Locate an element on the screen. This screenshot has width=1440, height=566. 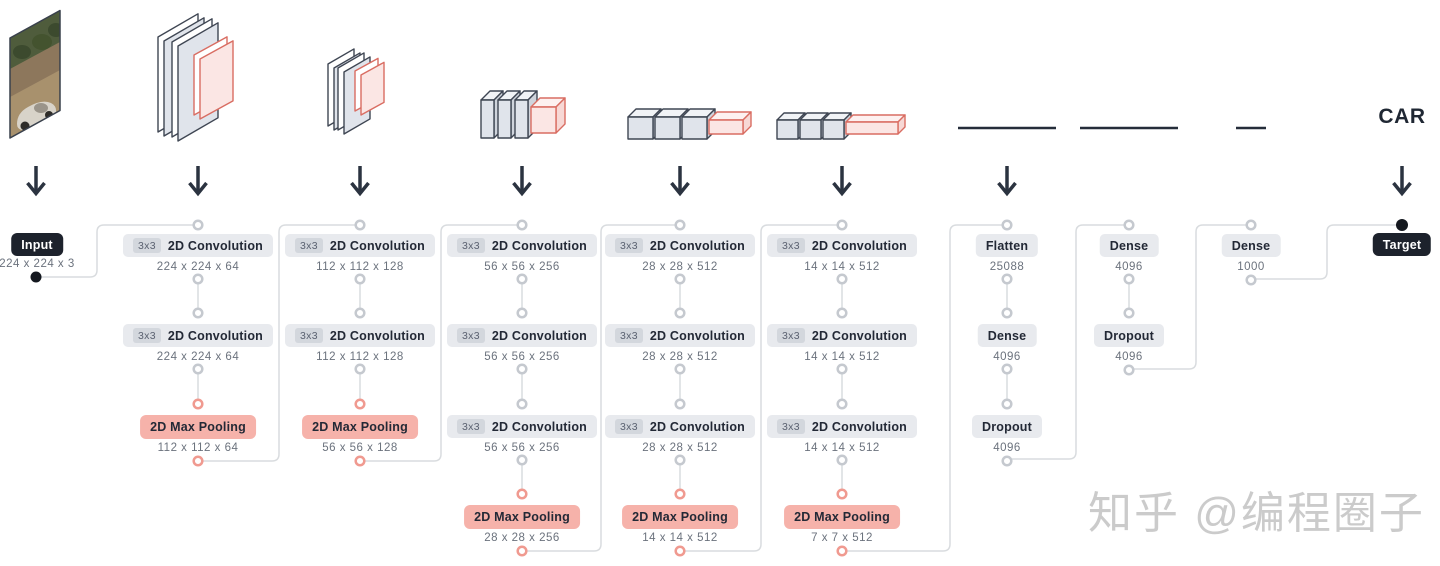
node-dims: 56 x 56 x 128 is located at coordinates (360, 448).